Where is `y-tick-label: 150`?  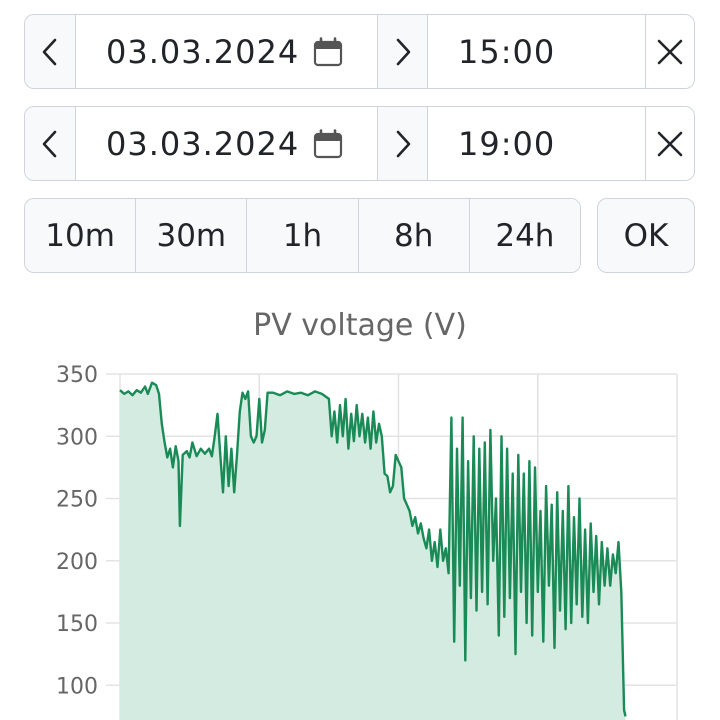
y-tick-label: 150 is located at coordinates (77, 624).